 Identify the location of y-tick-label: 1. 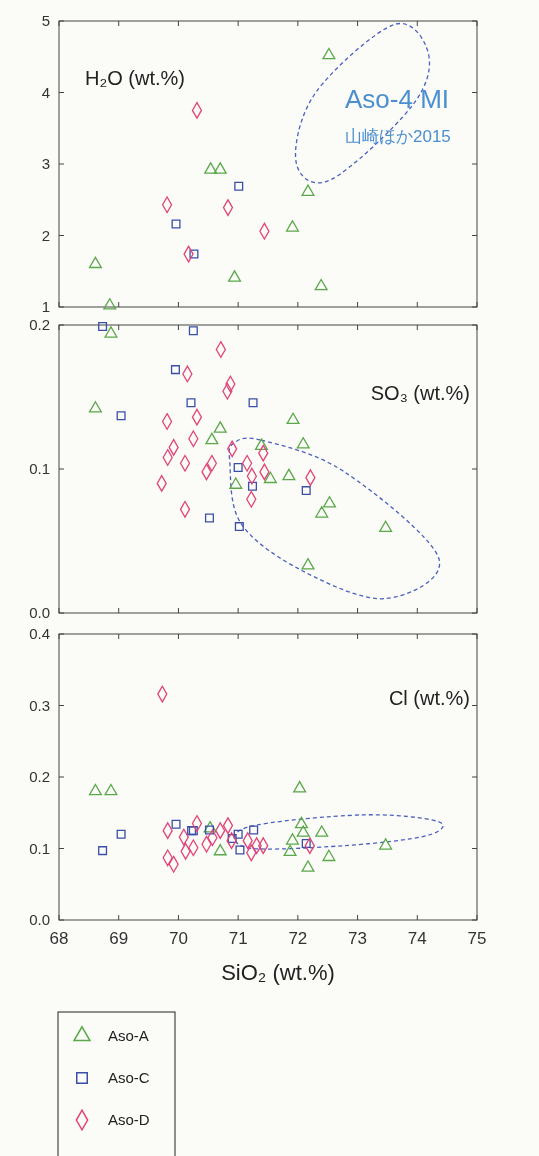
(45, 307).